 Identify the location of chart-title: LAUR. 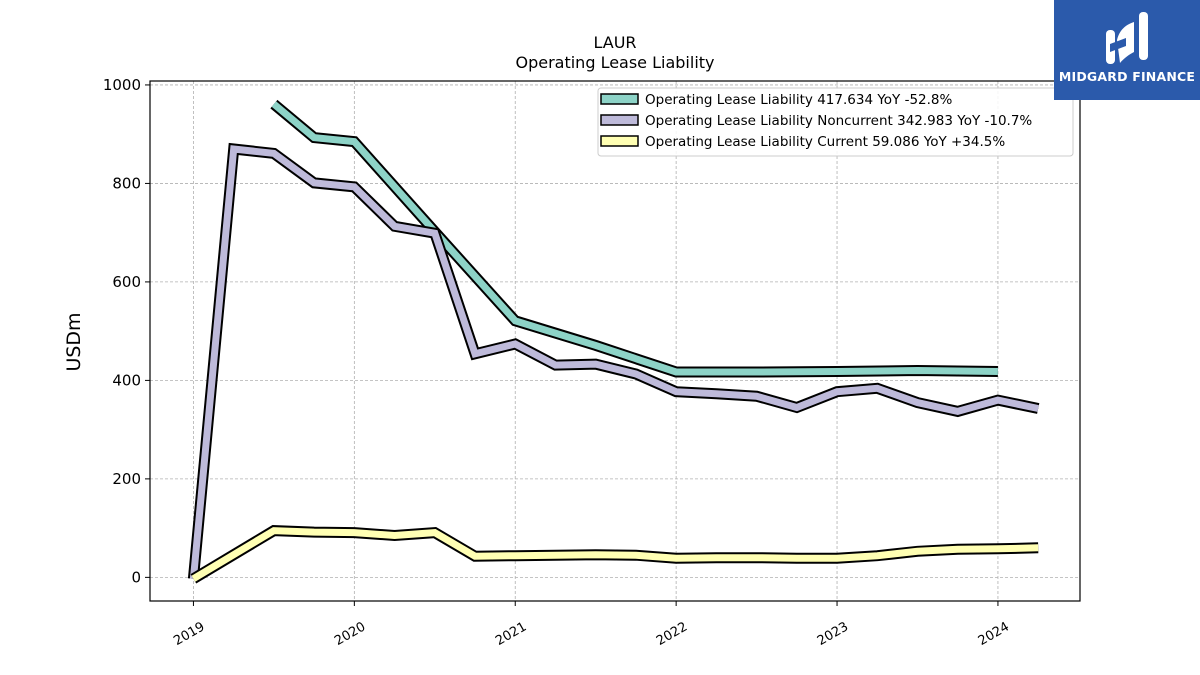
(614, 42).